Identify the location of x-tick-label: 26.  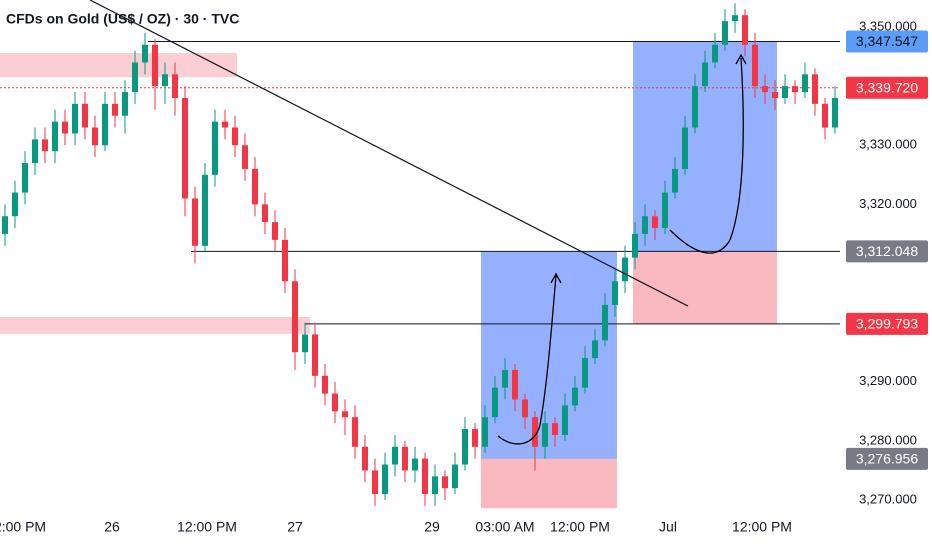
(112, 527).